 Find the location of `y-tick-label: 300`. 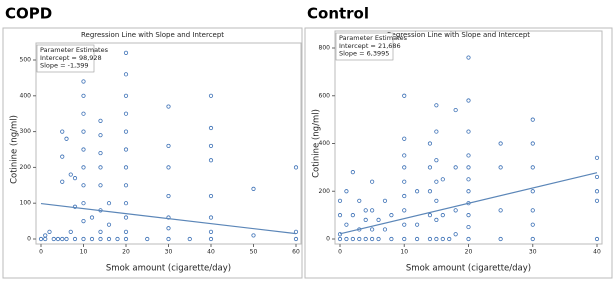

y-tick-label: 300 is located at coordinates (26, 131).